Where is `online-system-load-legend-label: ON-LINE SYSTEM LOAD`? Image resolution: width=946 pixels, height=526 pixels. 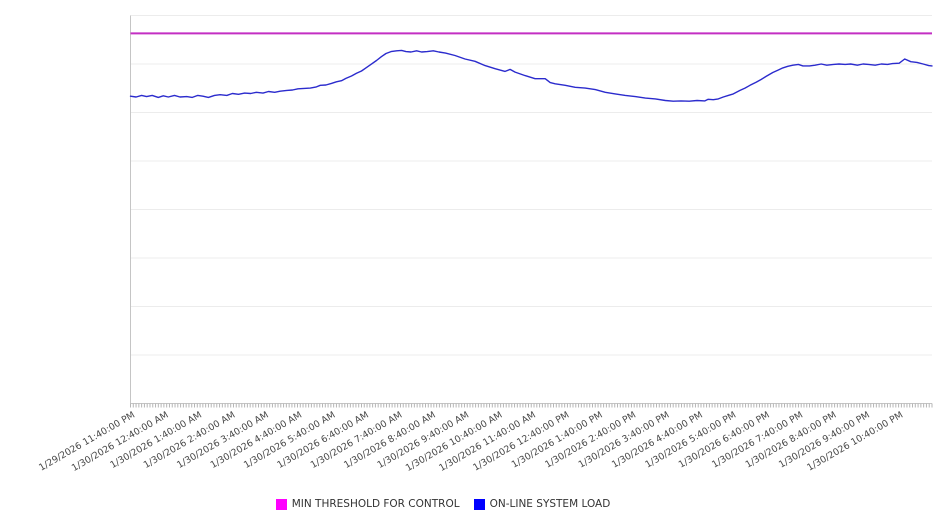
online-system-load-legend-label: ON-LINE SYSTEM LOAD is located at coordinates (550, 504).